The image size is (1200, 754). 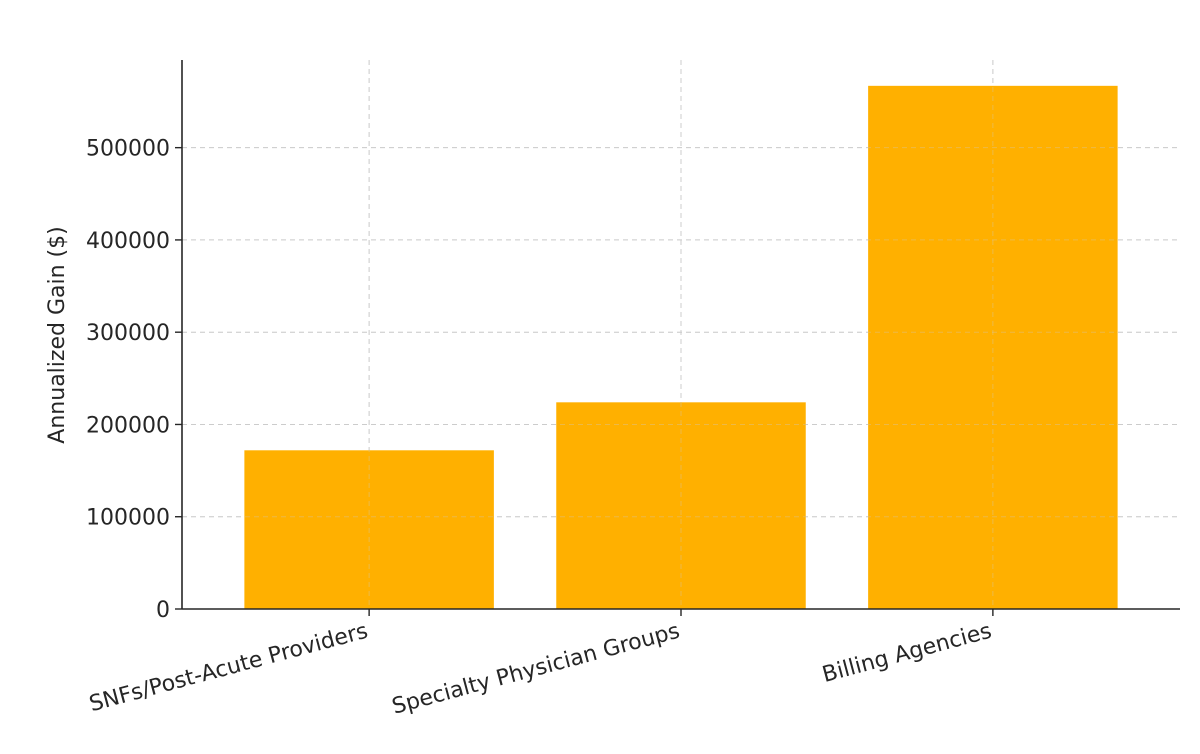 I want to click on y-tick-label: 100000, so click(x=128, y=518).